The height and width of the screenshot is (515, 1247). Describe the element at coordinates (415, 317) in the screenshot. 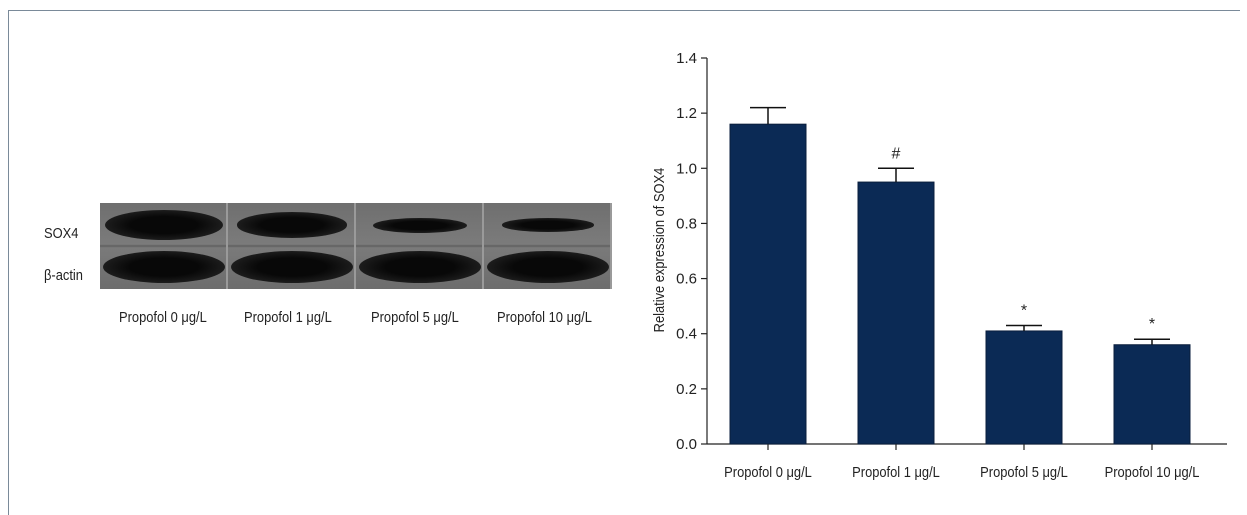

I see `blot-lane-label-2: Propofol 5 μg/L` at that location.